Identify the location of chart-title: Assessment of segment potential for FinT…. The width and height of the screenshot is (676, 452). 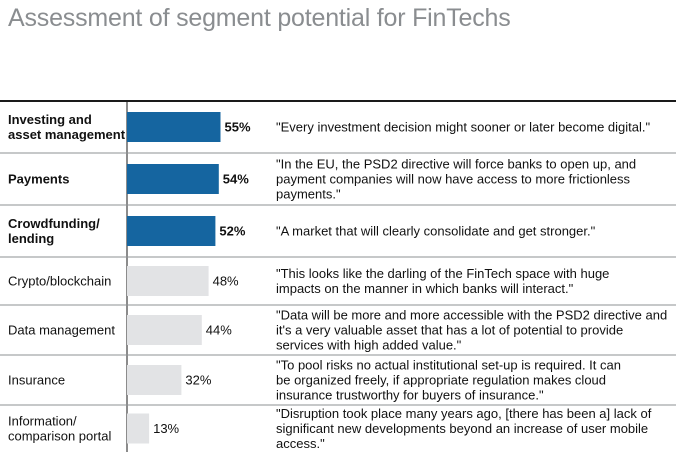
(259, 18).